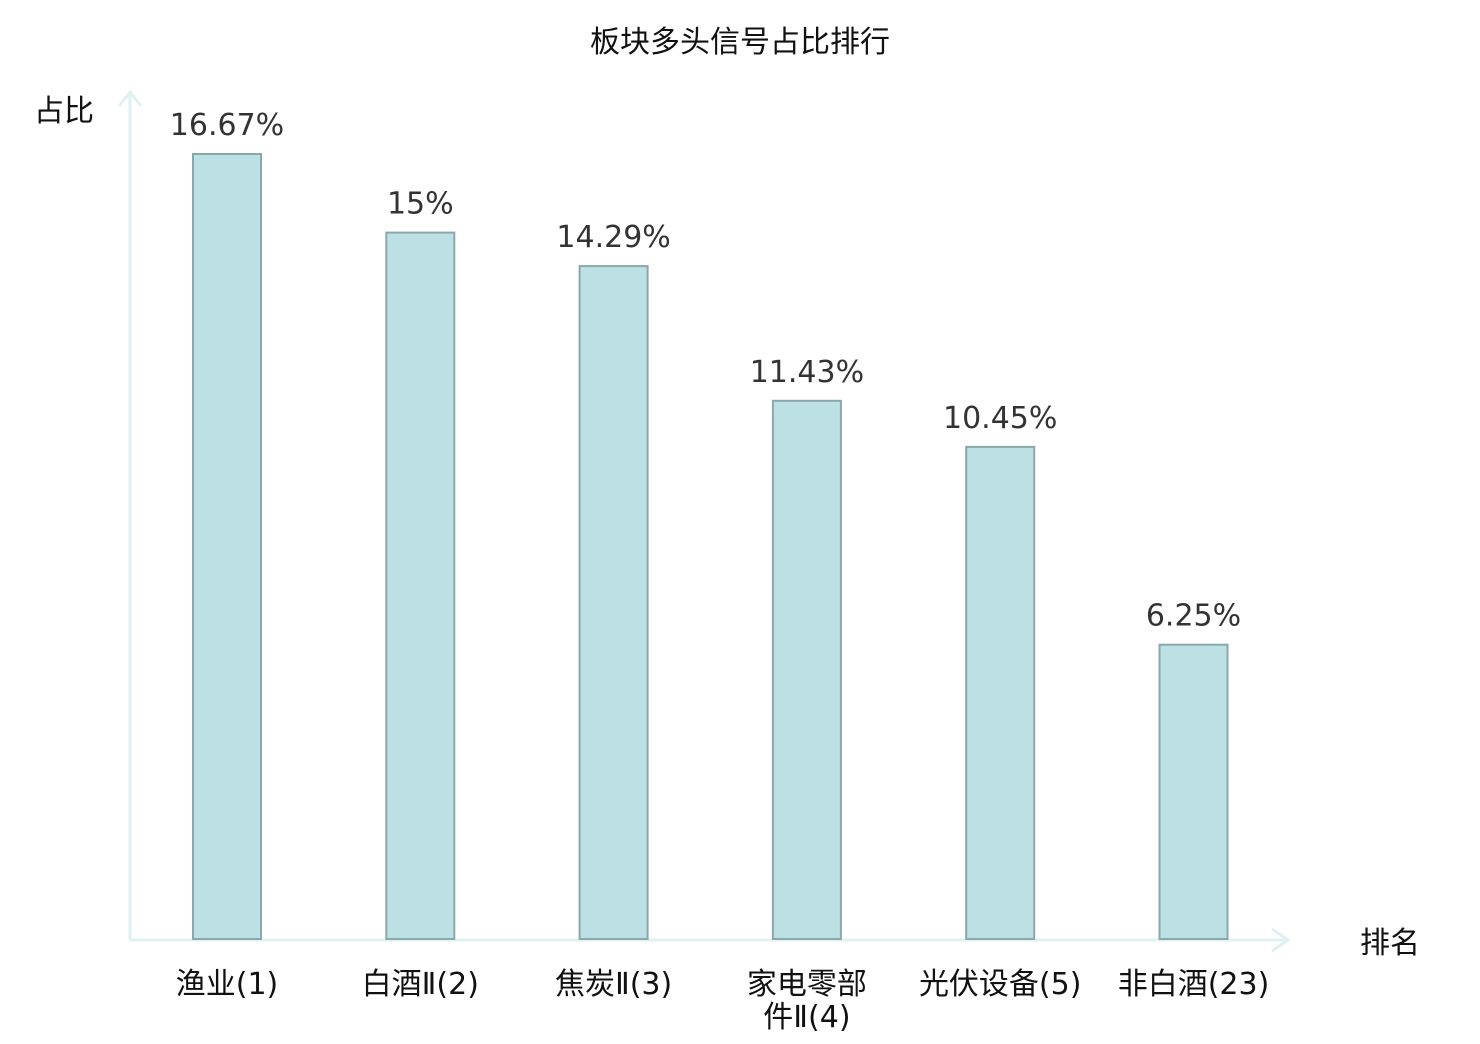 The image size is (1480, 1044). What do you see at coordinates (613, 237) in the screenshot?
I see `bar-value-label: 14.29%` at bounding box center [613, 237].